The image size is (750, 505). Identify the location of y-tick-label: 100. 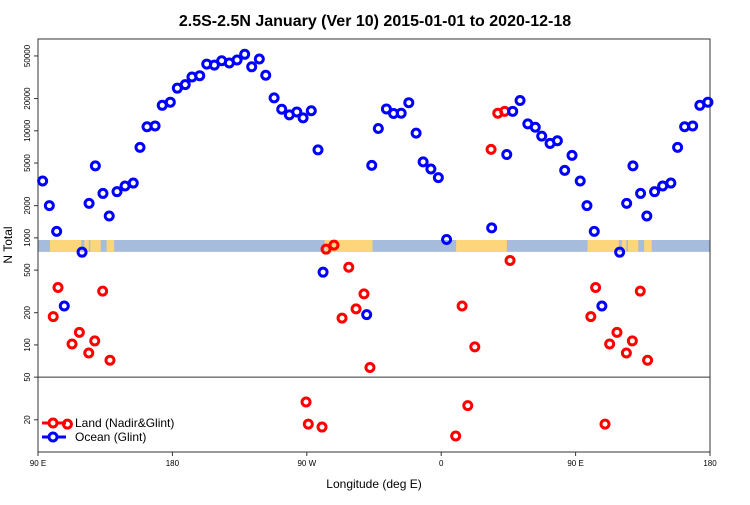
(27, 345).